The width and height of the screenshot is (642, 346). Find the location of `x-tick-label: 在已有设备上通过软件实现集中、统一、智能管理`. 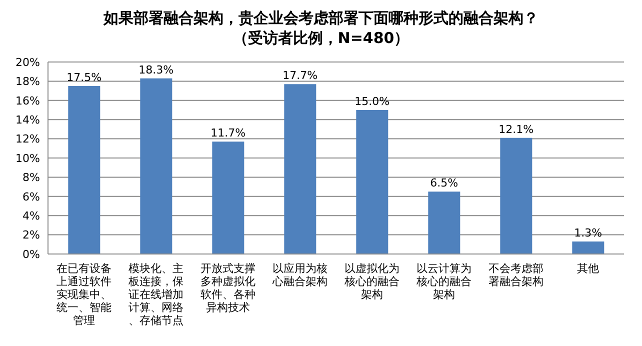

x-tick-label: 在已有设备上通过软件实现集中、统一、智能管理 is located at coordinates (84, 294).